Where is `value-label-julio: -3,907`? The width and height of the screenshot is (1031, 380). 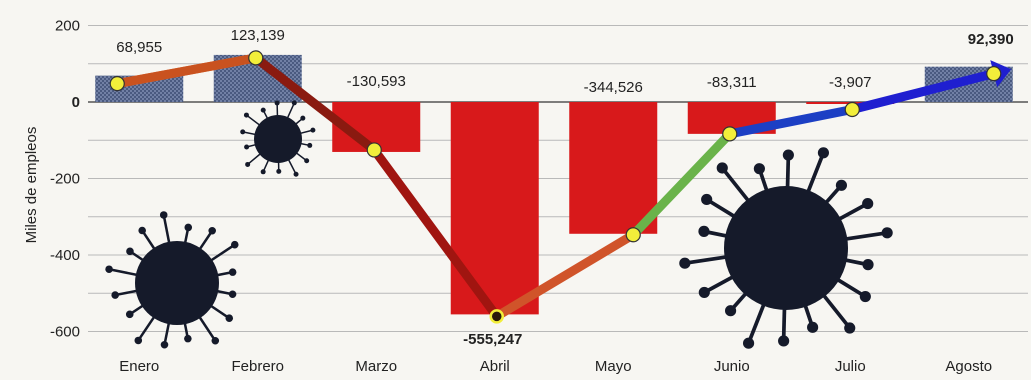
value-label-julio: -3,907 is located at coordinates (850, 82).